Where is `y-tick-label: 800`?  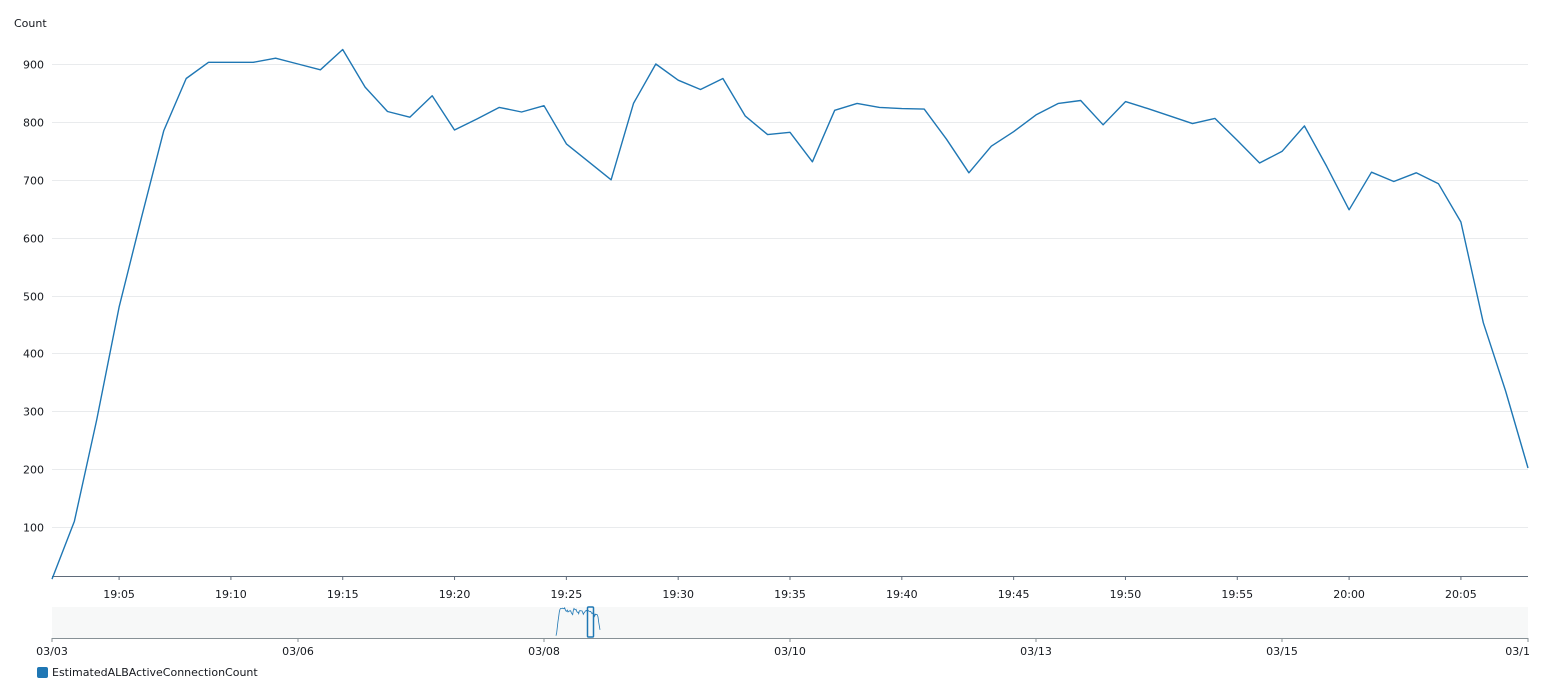 y-tick-label: 800 is located at coordinates (33, 123).